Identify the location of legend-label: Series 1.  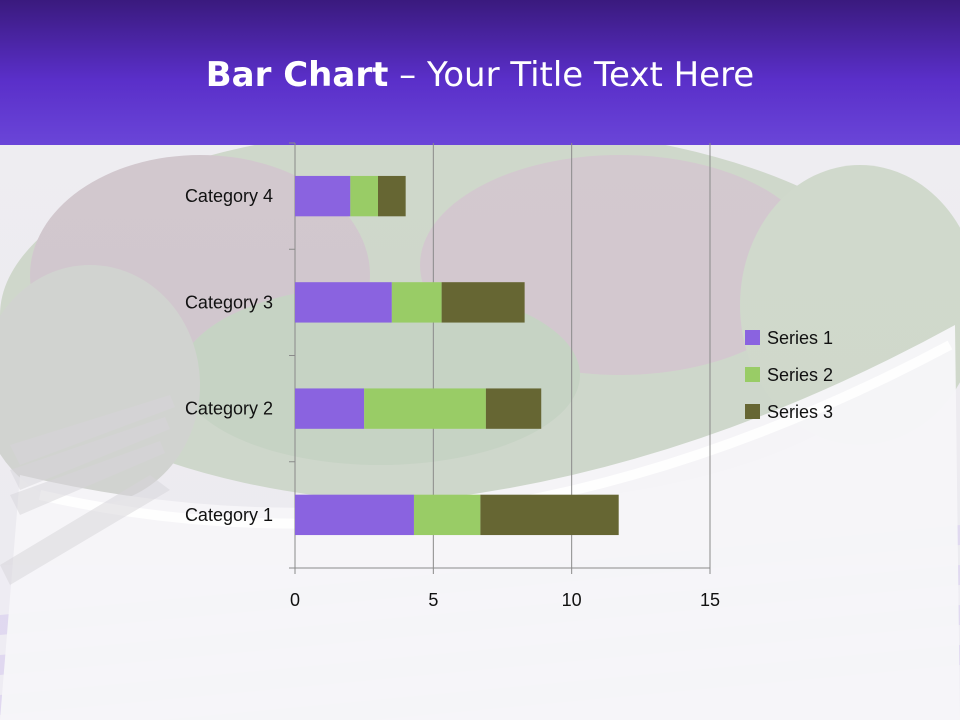
(800, 338).